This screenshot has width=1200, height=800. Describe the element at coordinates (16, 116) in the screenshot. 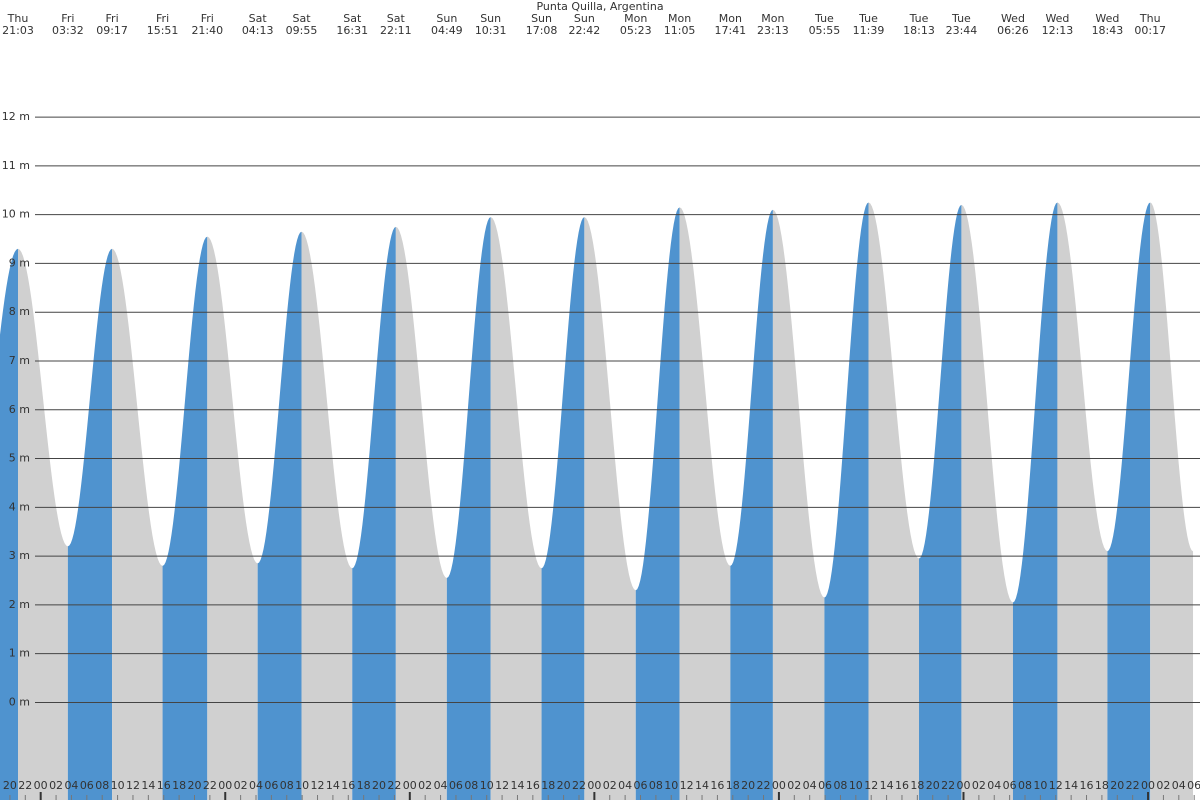

I see `y-tick-label: 12 m` at that location.